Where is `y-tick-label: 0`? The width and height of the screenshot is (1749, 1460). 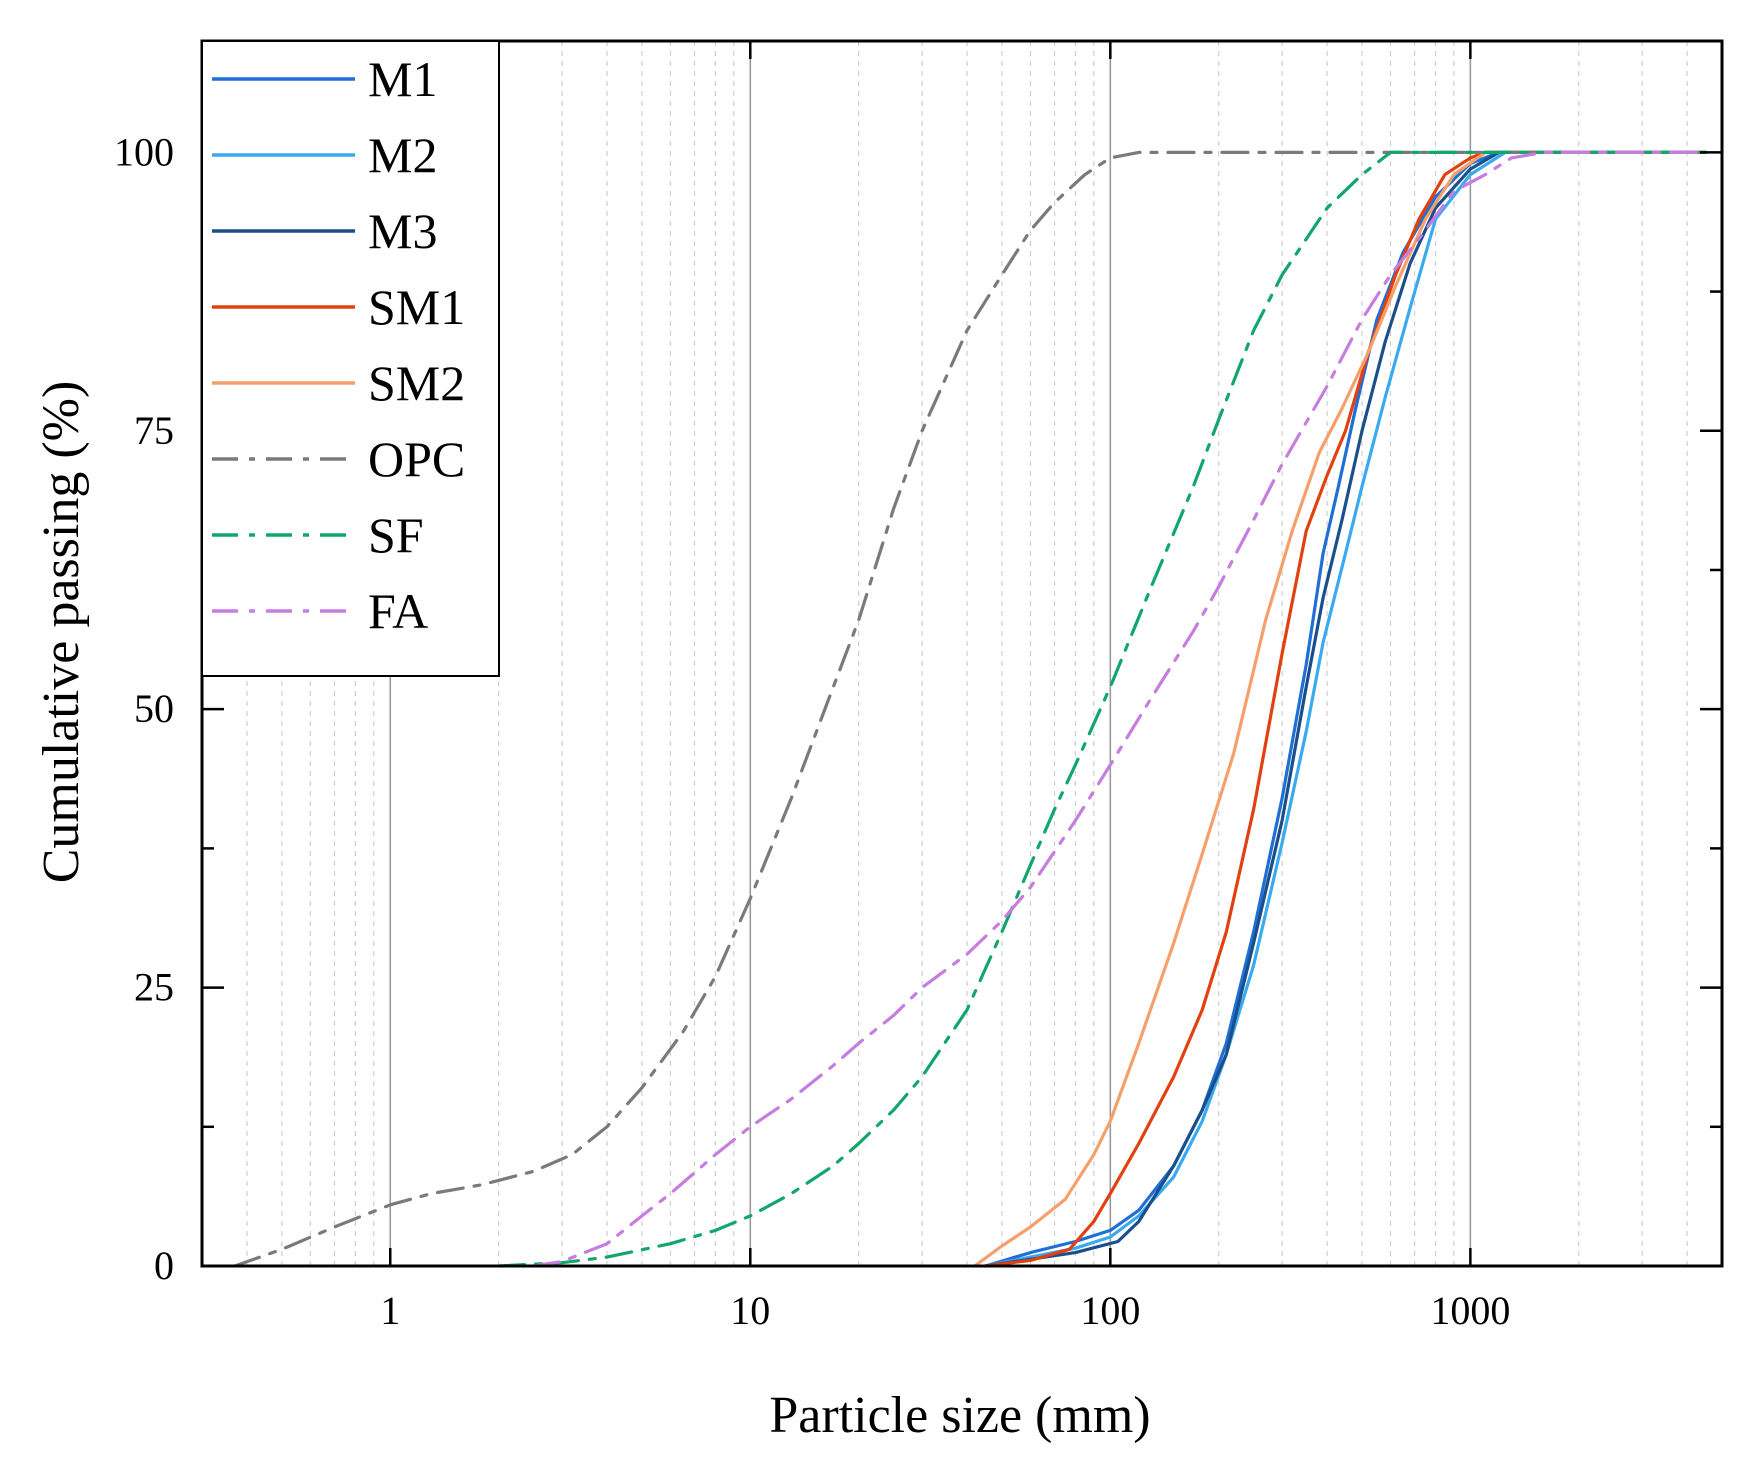
y-tick-label: 0 is located at coordinates (164, 1265).